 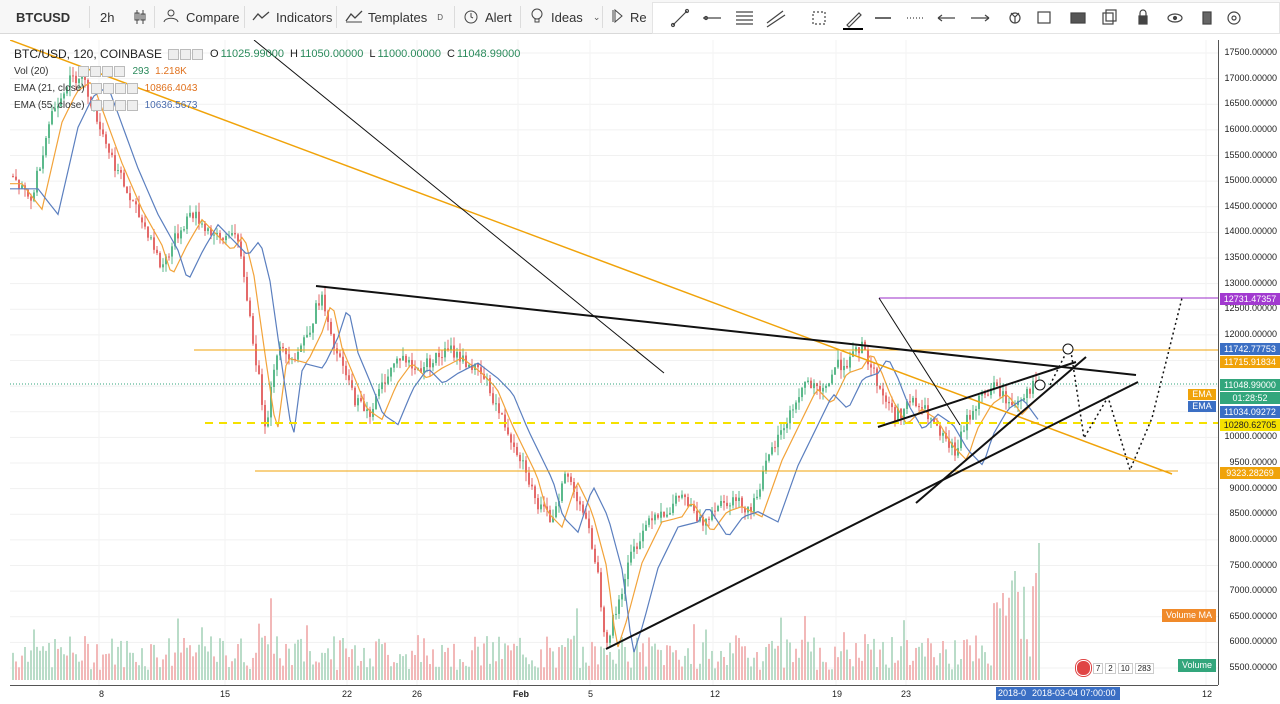 What do you see at coordinates (88, 54) in the screenshot?
I see `legend-title: BTC/USD, 120, COINBASE` at bounding box center [88, 54].